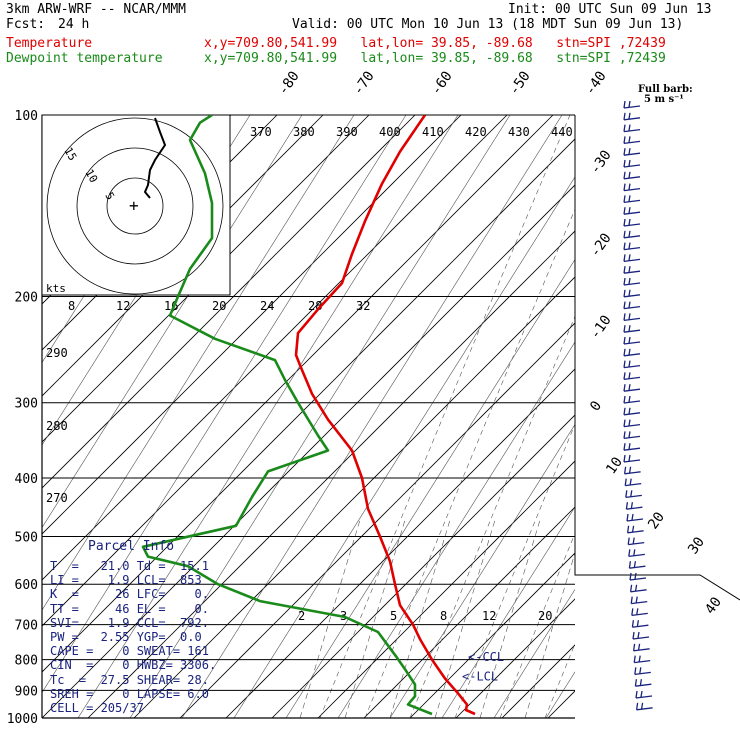  Describe the element at coordinates (267, 306) in the screenshot. I see `mixing-ratio-label: 24` at that location.